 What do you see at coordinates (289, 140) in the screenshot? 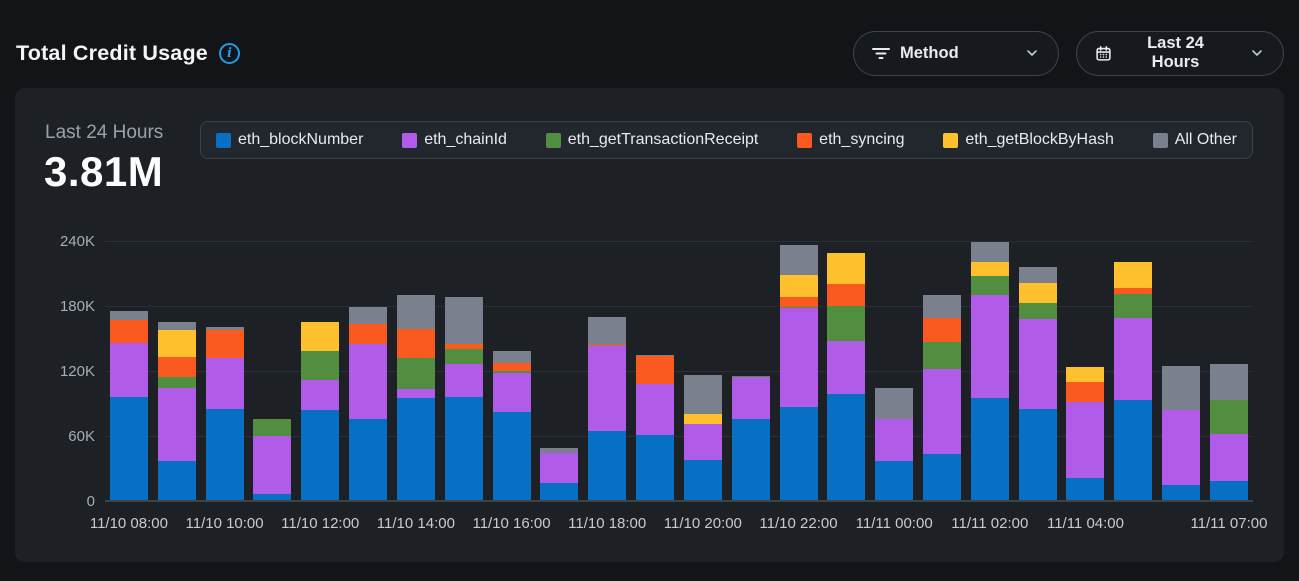
I see `legend-item-eth_blockNumber: eth_blockNumber` at bounding box center [289, 140].